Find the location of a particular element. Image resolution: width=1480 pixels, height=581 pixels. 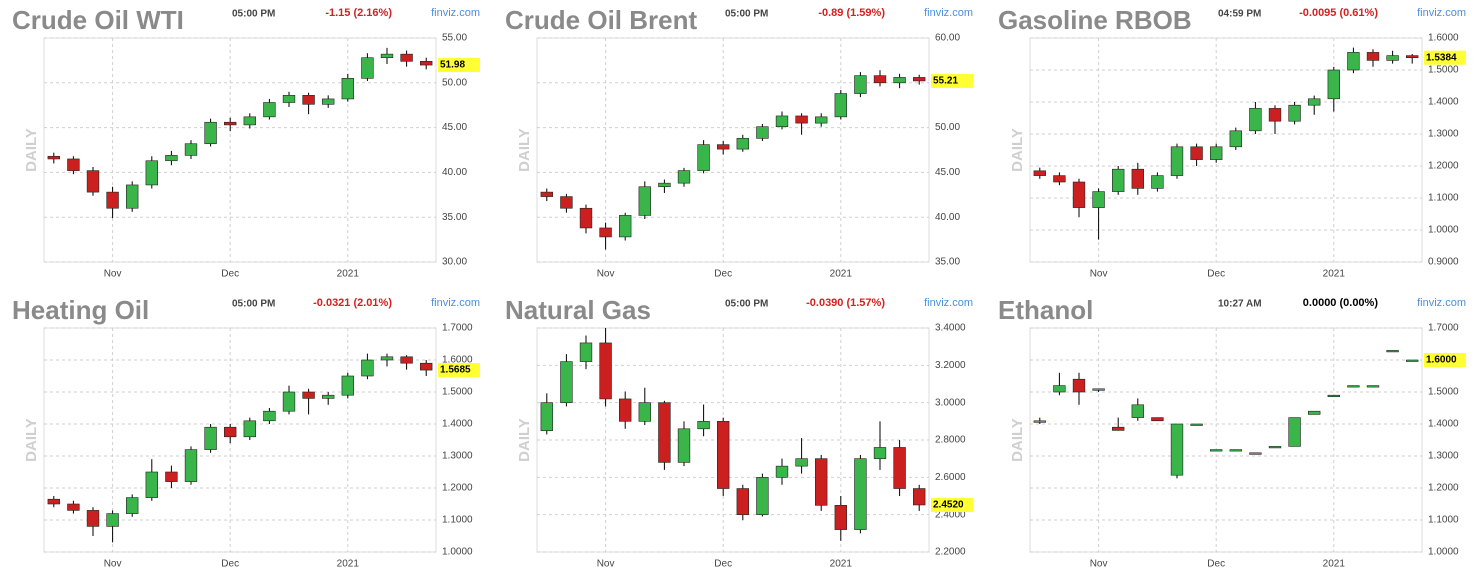

chart-title: Heating Oil is located at coordinates (80, 310).